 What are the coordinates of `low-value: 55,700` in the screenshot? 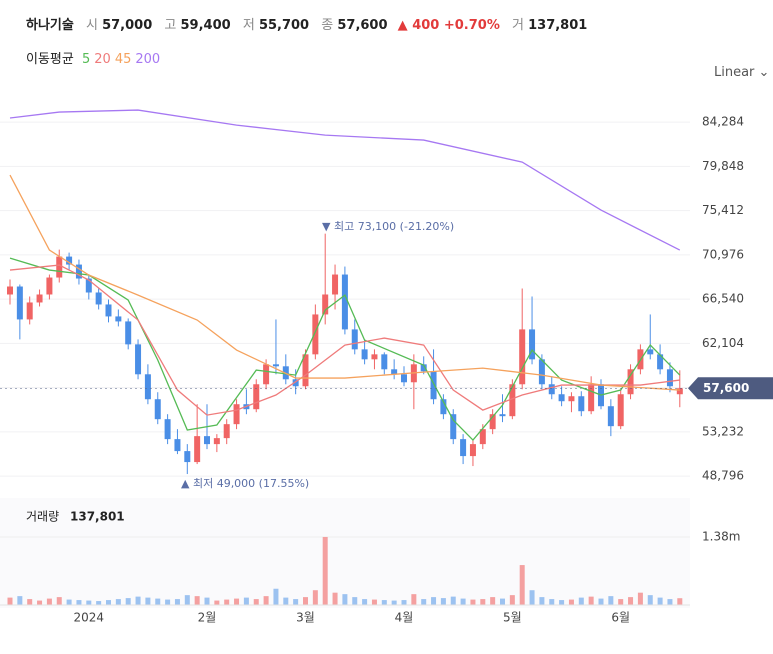 It's located at (284, 25).